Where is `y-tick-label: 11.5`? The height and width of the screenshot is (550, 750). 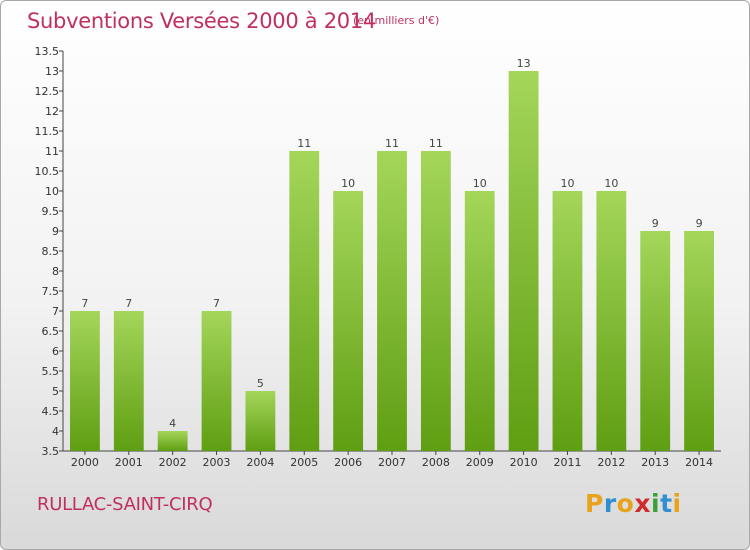 y-tick-label: 11.5 is located at coordinates (47, 131).